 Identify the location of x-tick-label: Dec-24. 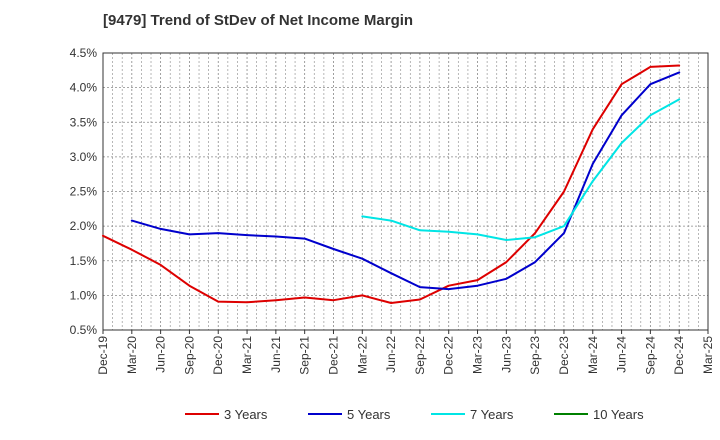
(679, 355).